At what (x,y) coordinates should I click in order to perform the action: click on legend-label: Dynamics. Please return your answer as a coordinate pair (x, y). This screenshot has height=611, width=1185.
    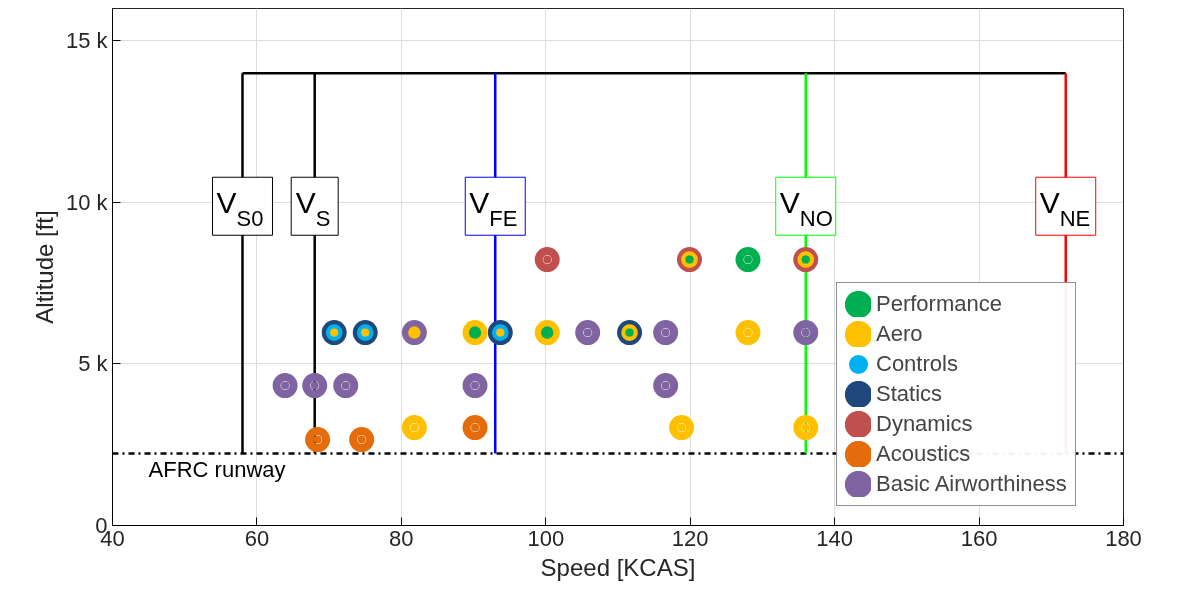
    Looking at the image, I should click on (924, 424).